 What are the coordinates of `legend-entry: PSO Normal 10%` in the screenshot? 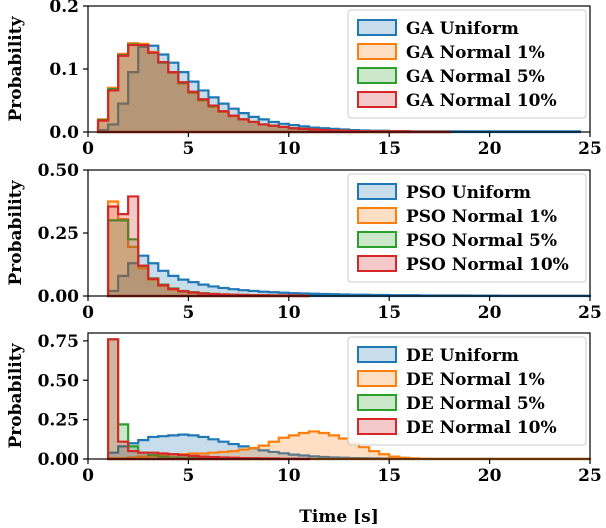 It's located at (487, 265).